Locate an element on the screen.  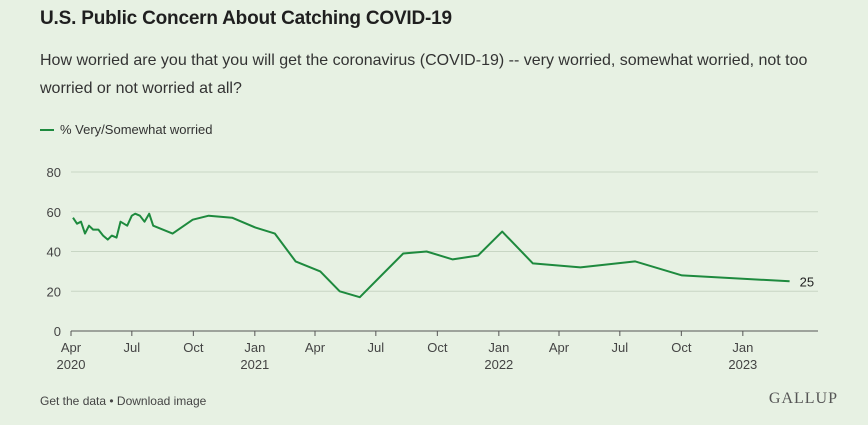
y-tick-label: 20 is located at coordinates (54, 291).